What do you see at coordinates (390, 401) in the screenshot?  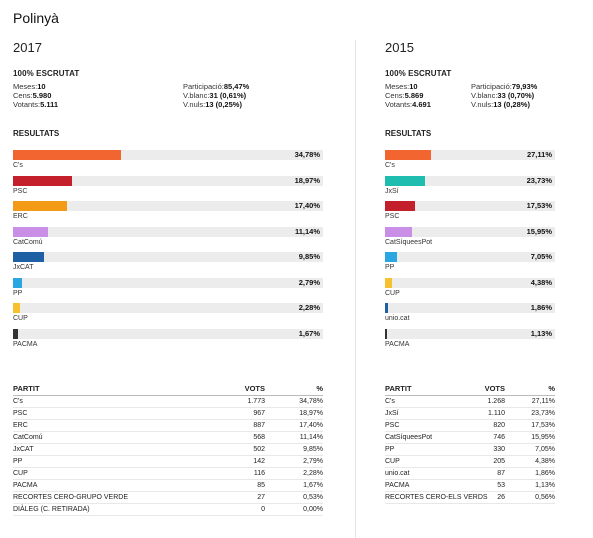 I see `cell-party: C's` at bounding box center [390, 401].